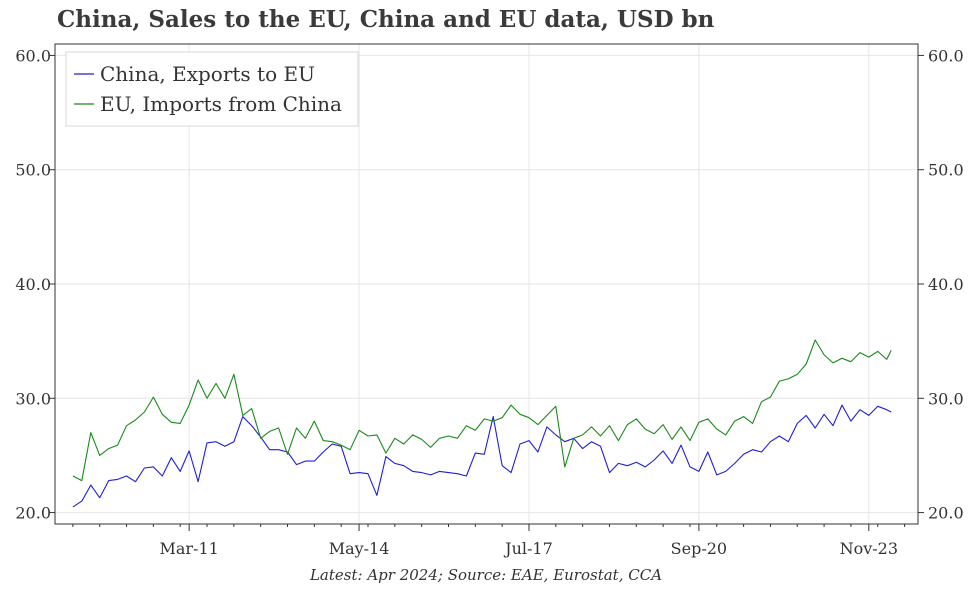 This screenshot has width=972, height=589. I want to click on y-tick-label-right: 40.0, so click(946, 284).